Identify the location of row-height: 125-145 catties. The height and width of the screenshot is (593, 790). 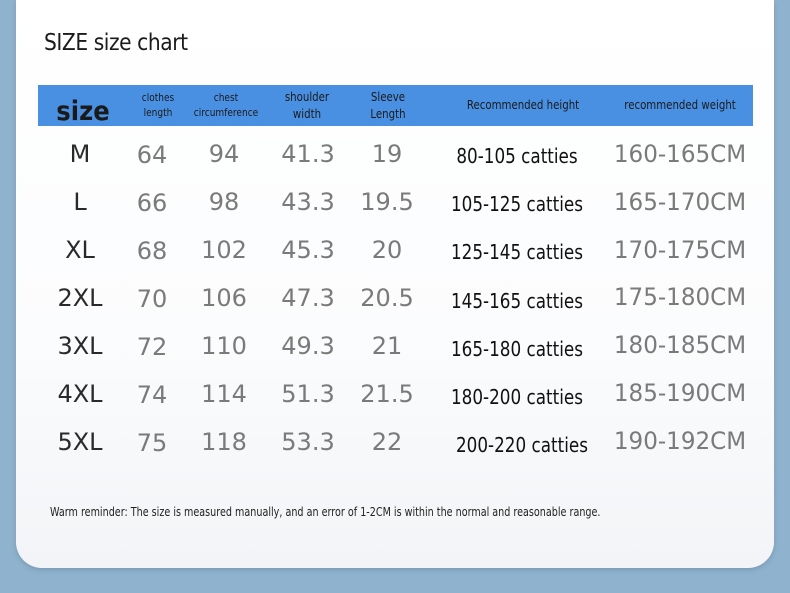
(516, 252).